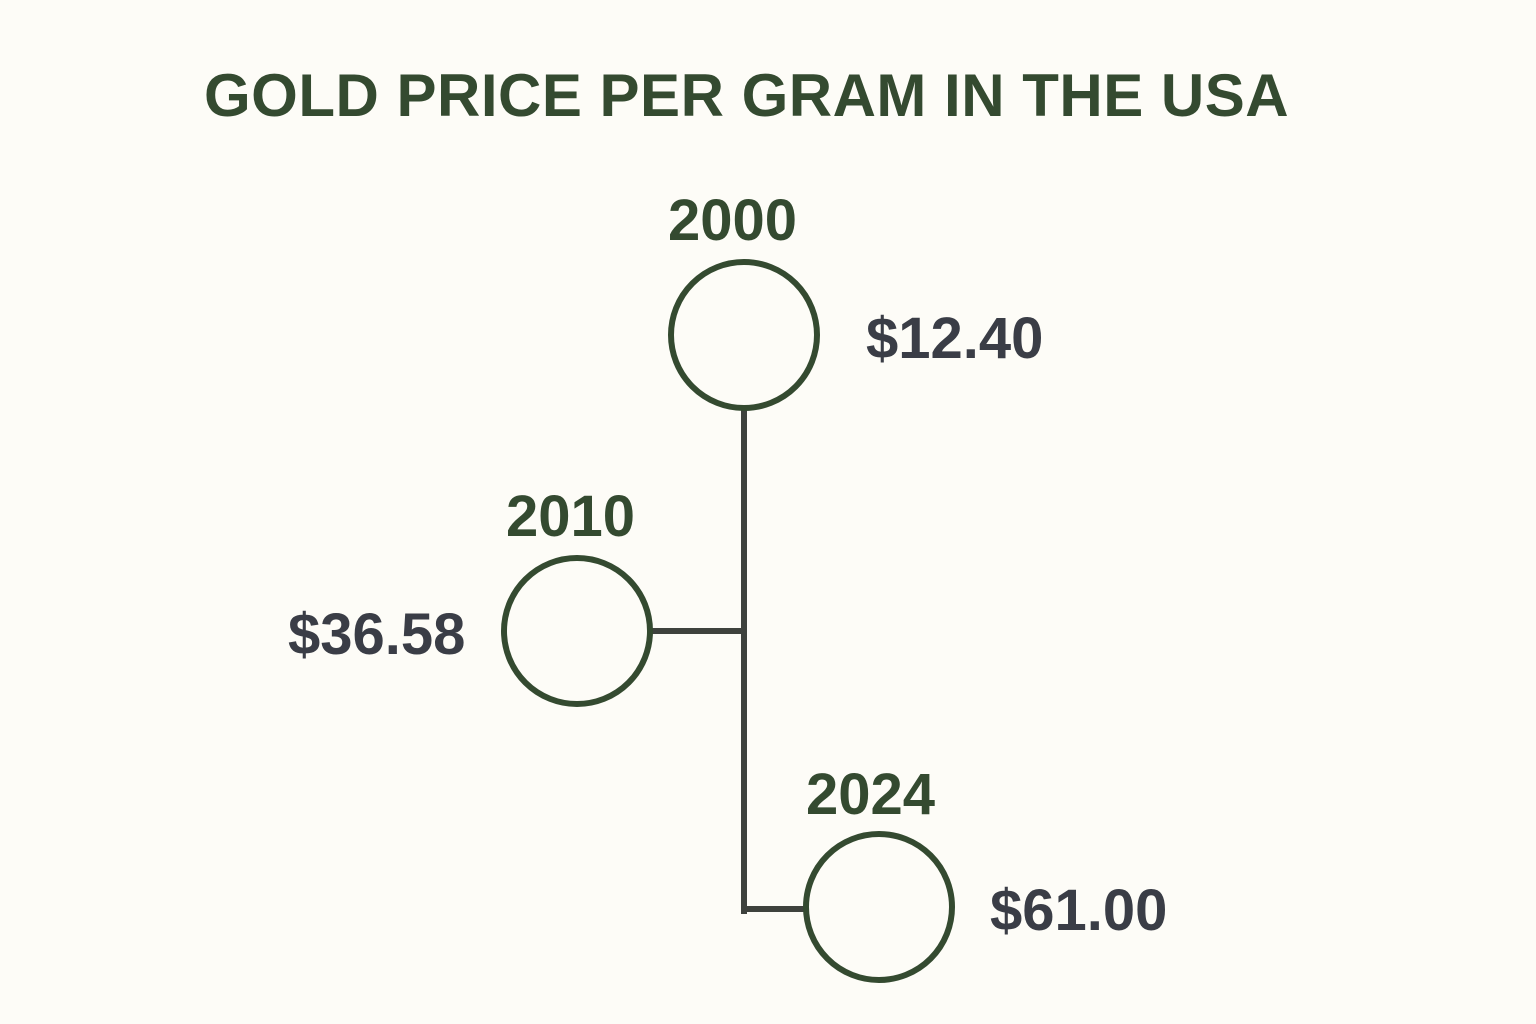 The width and height of the screenshot is (1536, 1024). What do you see at coordinates (747, 95) in the screenshot?
I see `chart-title: GOLD PRICE PER GRAM IN THE USA` at bounding box center [747, 95].